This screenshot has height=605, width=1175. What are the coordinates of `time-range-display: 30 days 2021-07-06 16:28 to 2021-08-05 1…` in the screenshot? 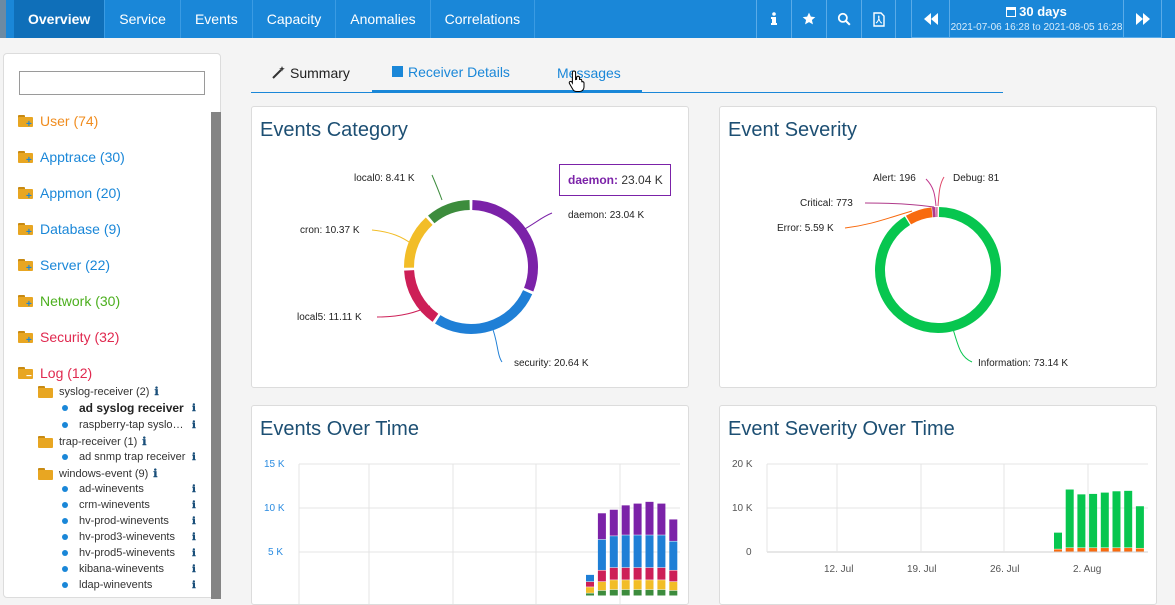 It's located at (1036, 18).